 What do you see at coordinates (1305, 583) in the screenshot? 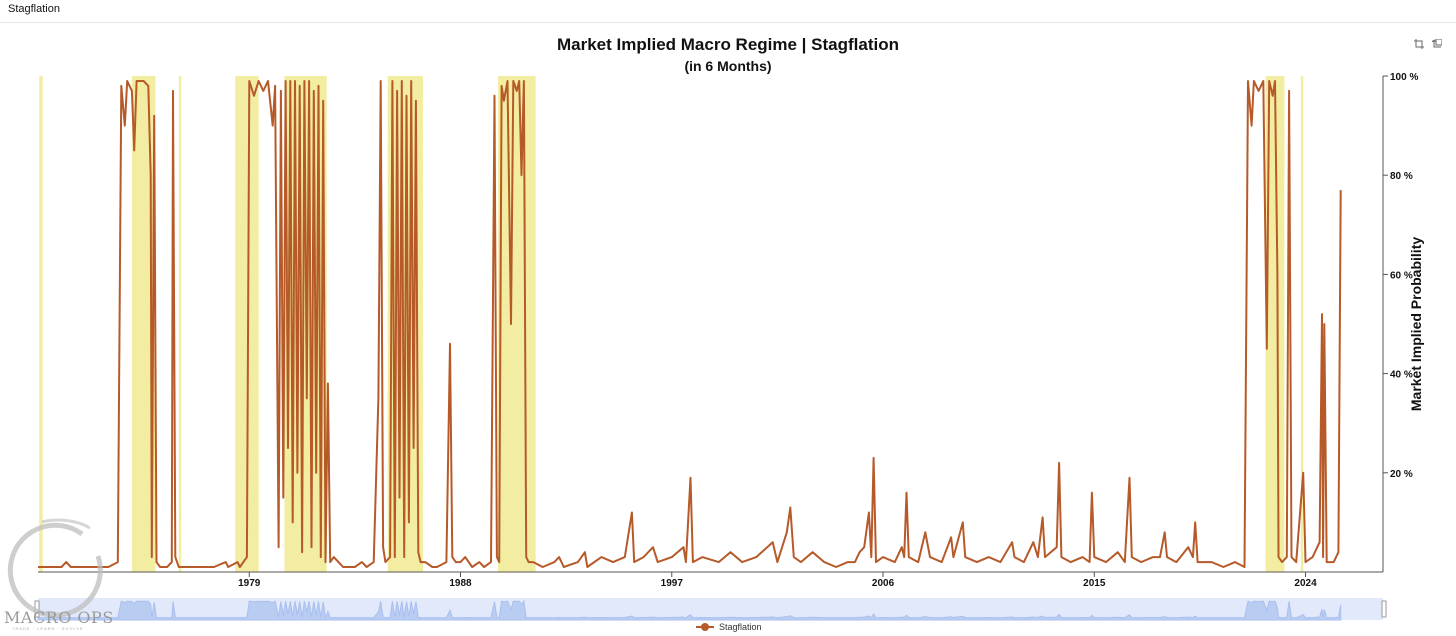
I see `x-tick-label: 2024` at bounding box center [1305, 583].